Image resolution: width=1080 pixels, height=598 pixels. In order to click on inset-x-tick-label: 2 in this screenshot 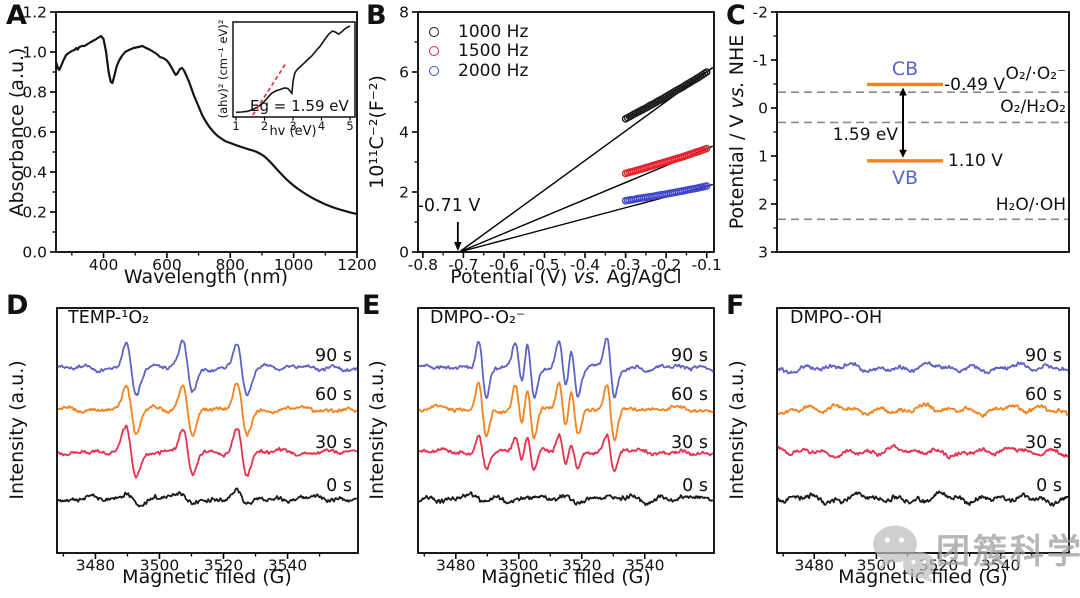, I will do `click(264, 126)`.